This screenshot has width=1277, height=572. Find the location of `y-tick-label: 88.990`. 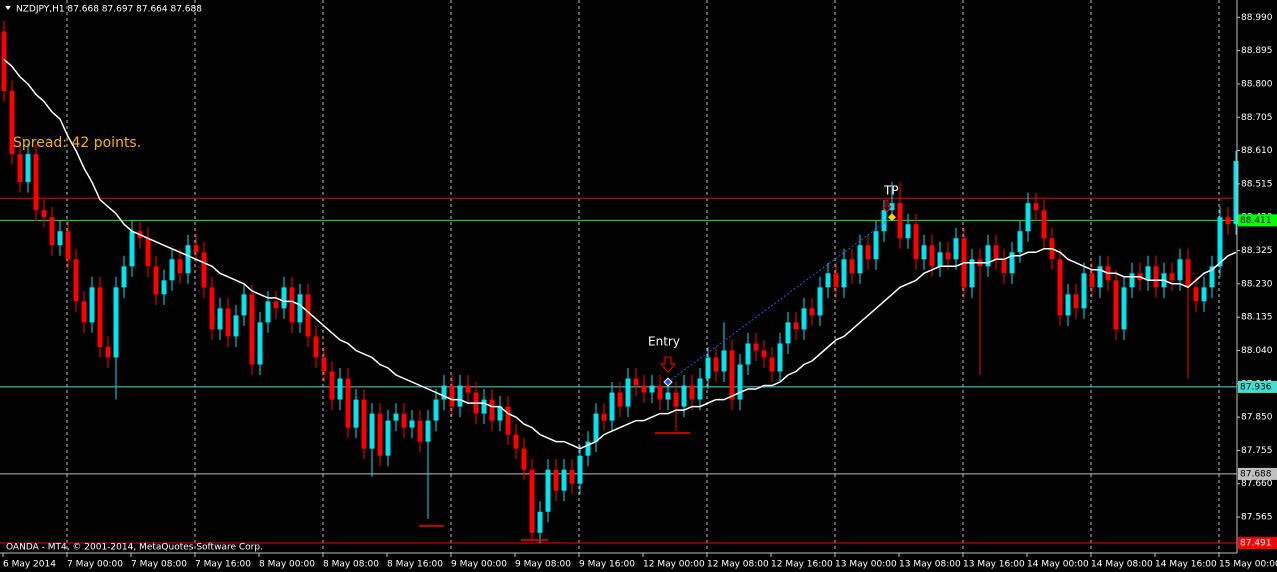

y-tick-label: 88.990 is located at coordinates (1257, 18).